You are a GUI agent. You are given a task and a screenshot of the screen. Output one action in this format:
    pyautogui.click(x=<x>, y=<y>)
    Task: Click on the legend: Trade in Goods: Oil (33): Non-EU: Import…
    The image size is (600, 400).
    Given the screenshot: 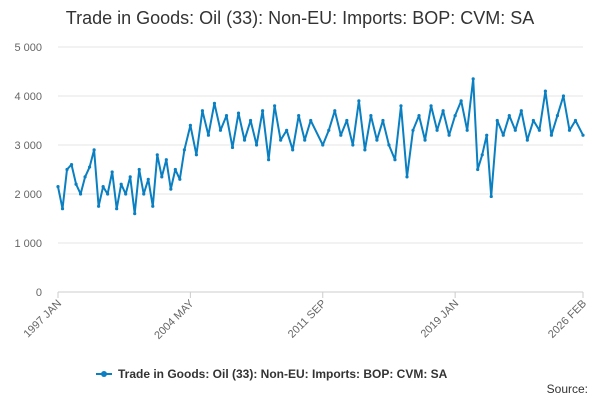 What is the action you would take?
    pyautogui.click(x=272, y=374)
    